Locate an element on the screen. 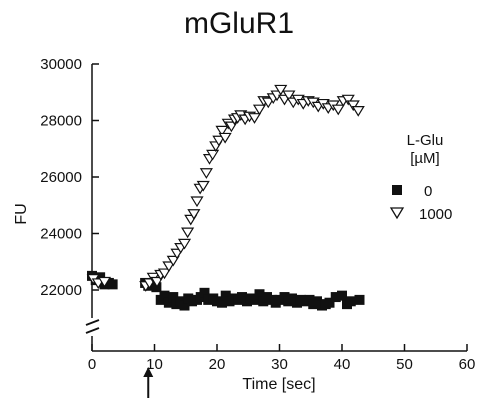 The width and height of the screenshot is (480, 404). x-tick-label: 30 is located at coordinates (279, 364).